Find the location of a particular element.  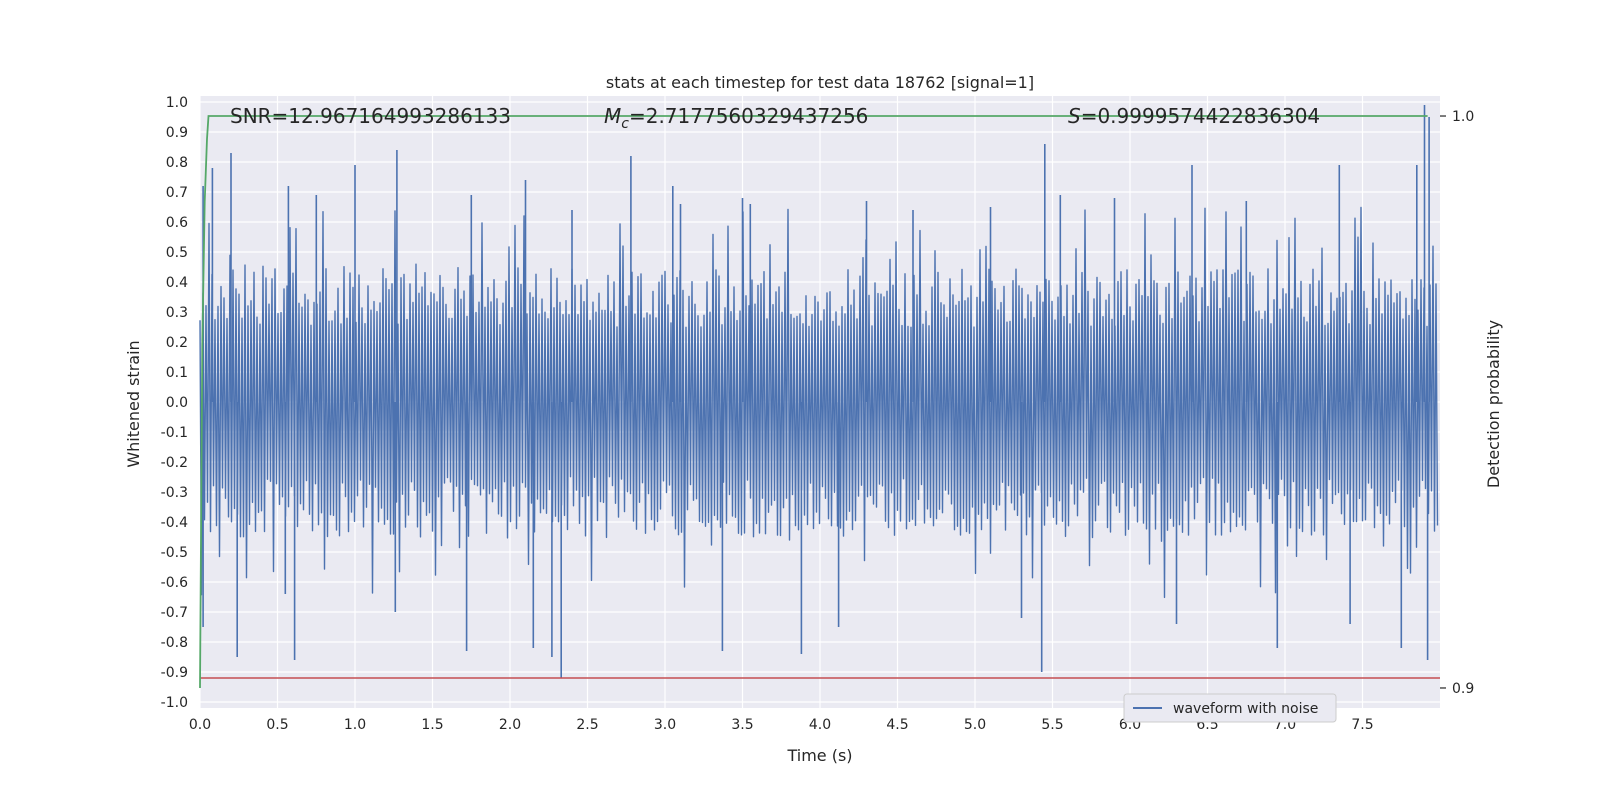

x-tick-label: 7.5 is located at coordinates (1362, 725).